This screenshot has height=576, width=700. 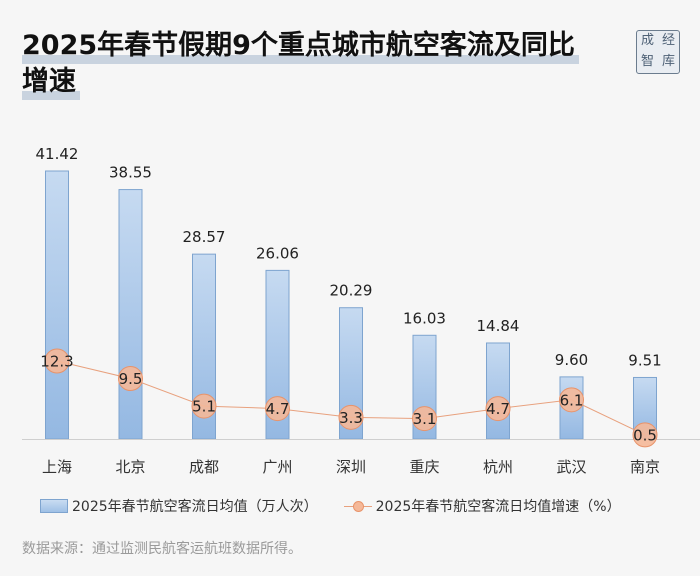 What do you see at coordinates (277, 467) in the screenshot?
I see `category-label: 广州` at bounding box center [277, 467].